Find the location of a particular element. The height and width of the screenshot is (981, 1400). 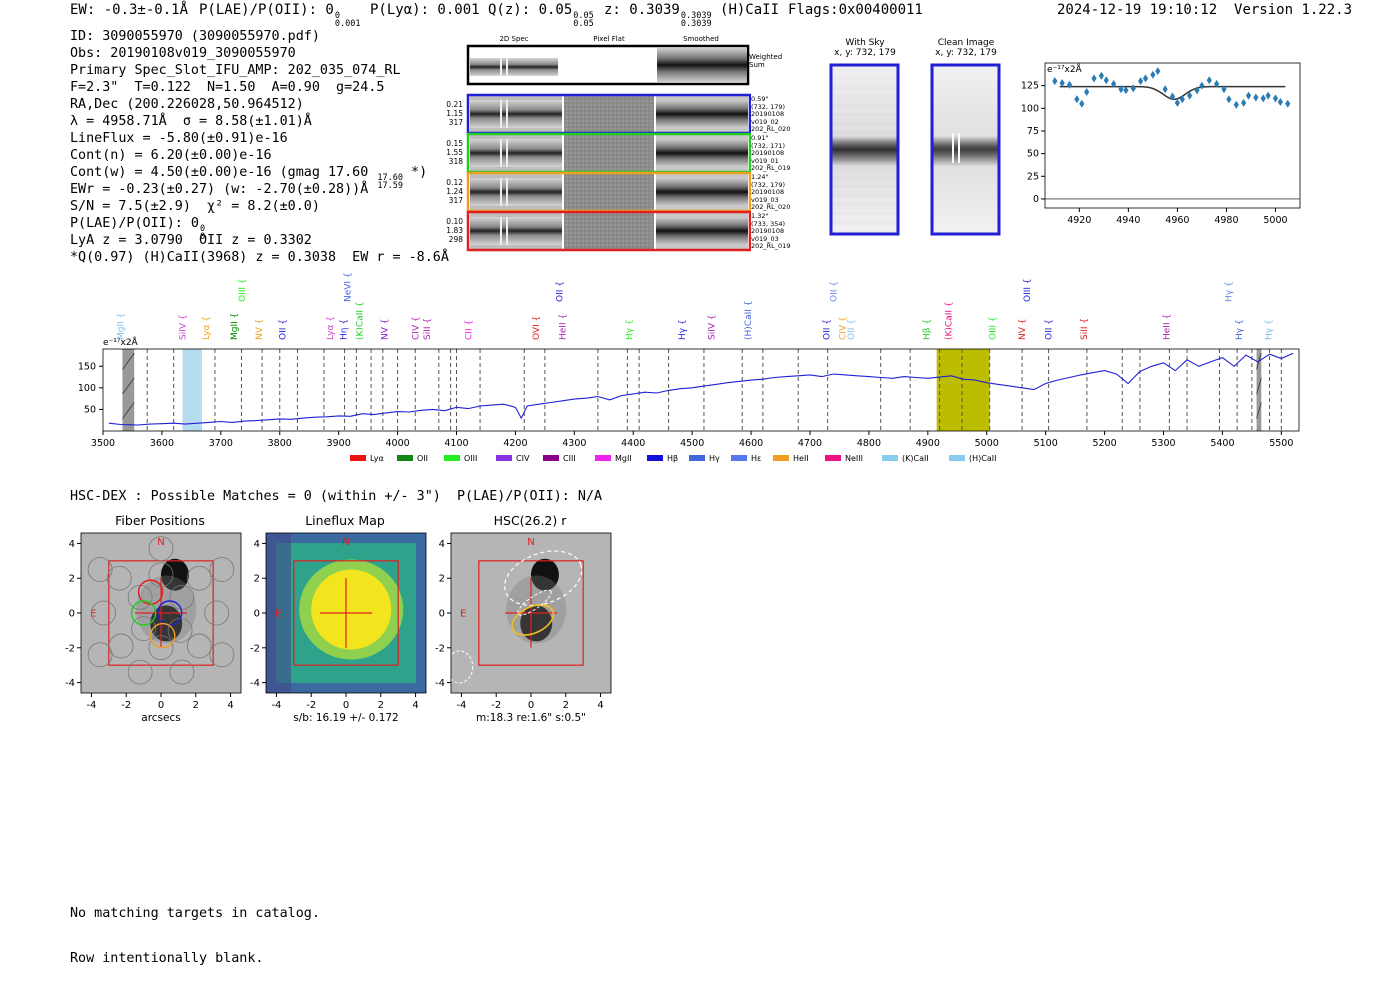

hsc-xtick-label: -2 is located at coordinates (311, 705).